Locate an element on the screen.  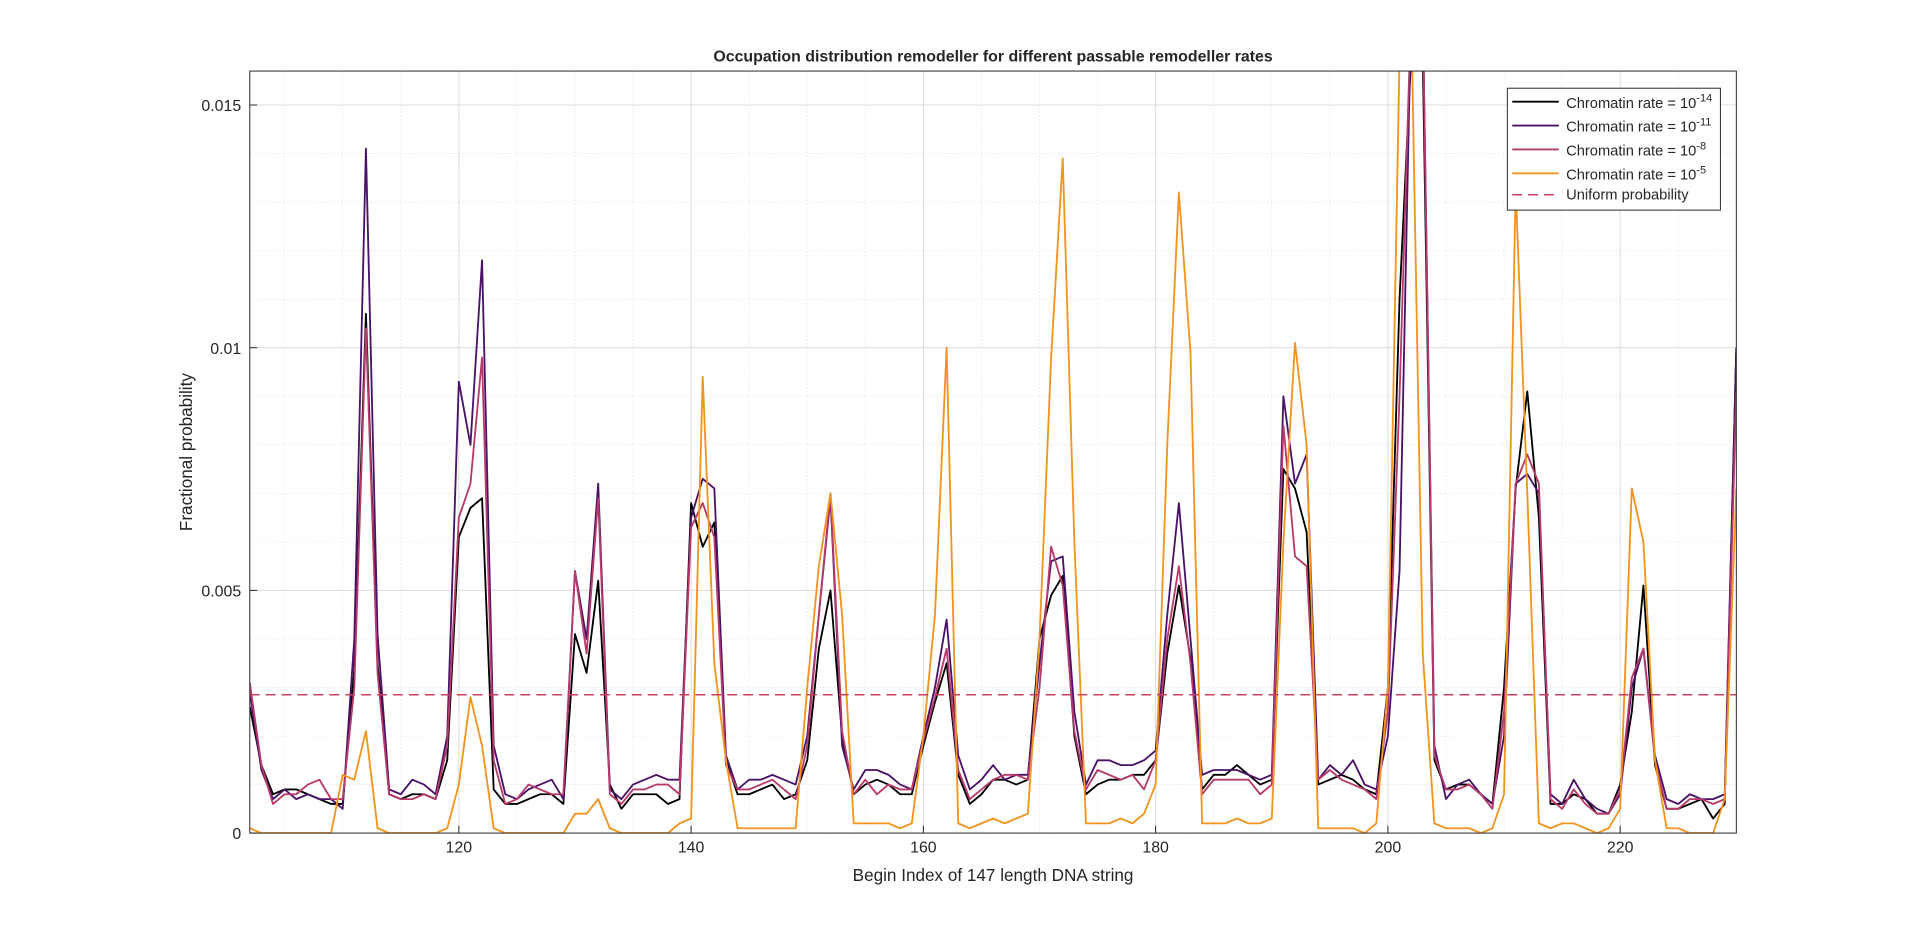
x-tick-label: 140 is located at coordinates (691, 848).